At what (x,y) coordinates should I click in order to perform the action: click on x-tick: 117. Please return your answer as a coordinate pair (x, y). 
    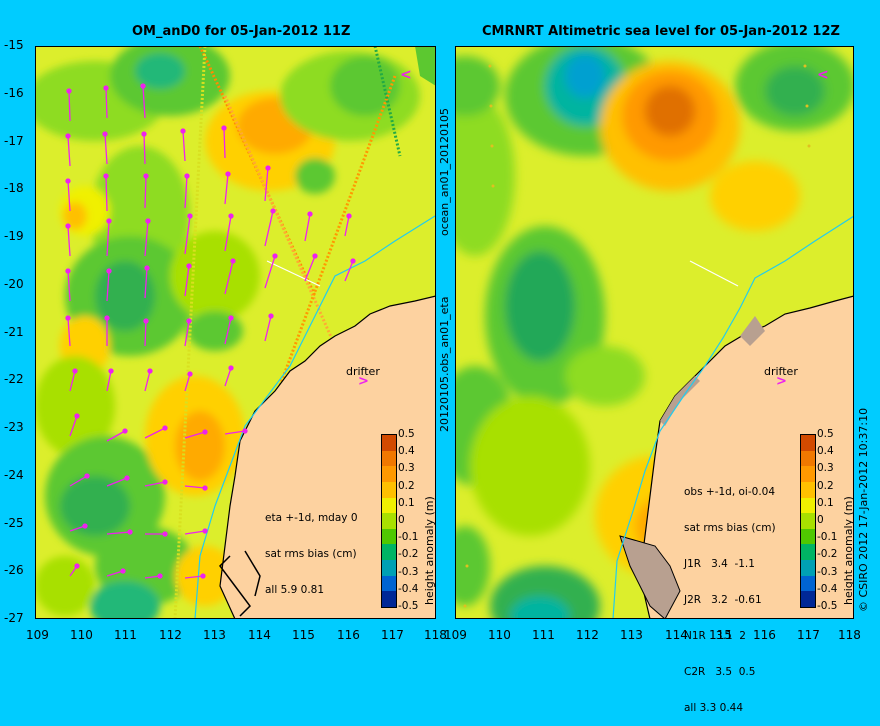
    Looking at the image, I should click on (808, 635).